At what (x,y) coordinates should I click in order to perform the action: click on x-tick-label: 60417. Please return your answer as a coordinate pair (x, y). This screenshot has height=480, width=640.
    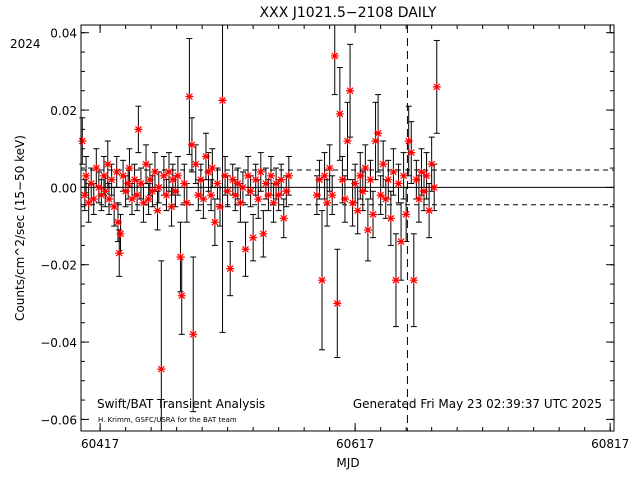
    Looking at the image, I should click on (100, 444).